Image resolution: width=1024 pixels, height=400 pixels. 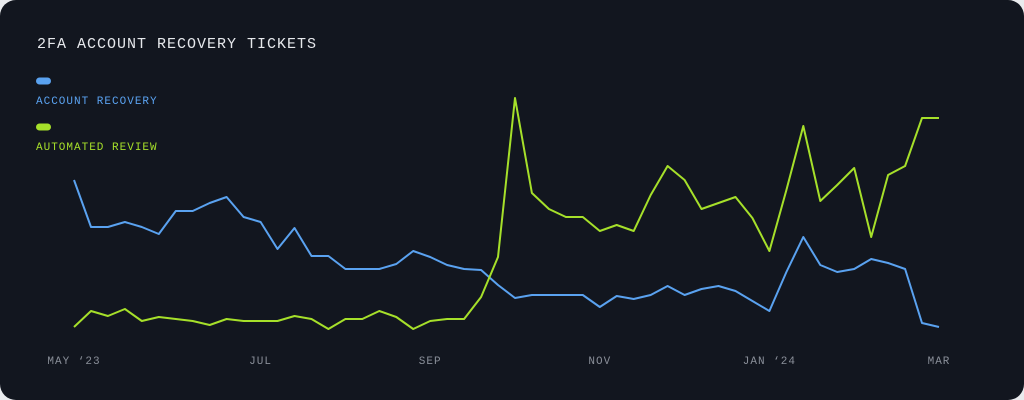 I want to click on x-tick-label: SEP, so click(x=430, y=362).